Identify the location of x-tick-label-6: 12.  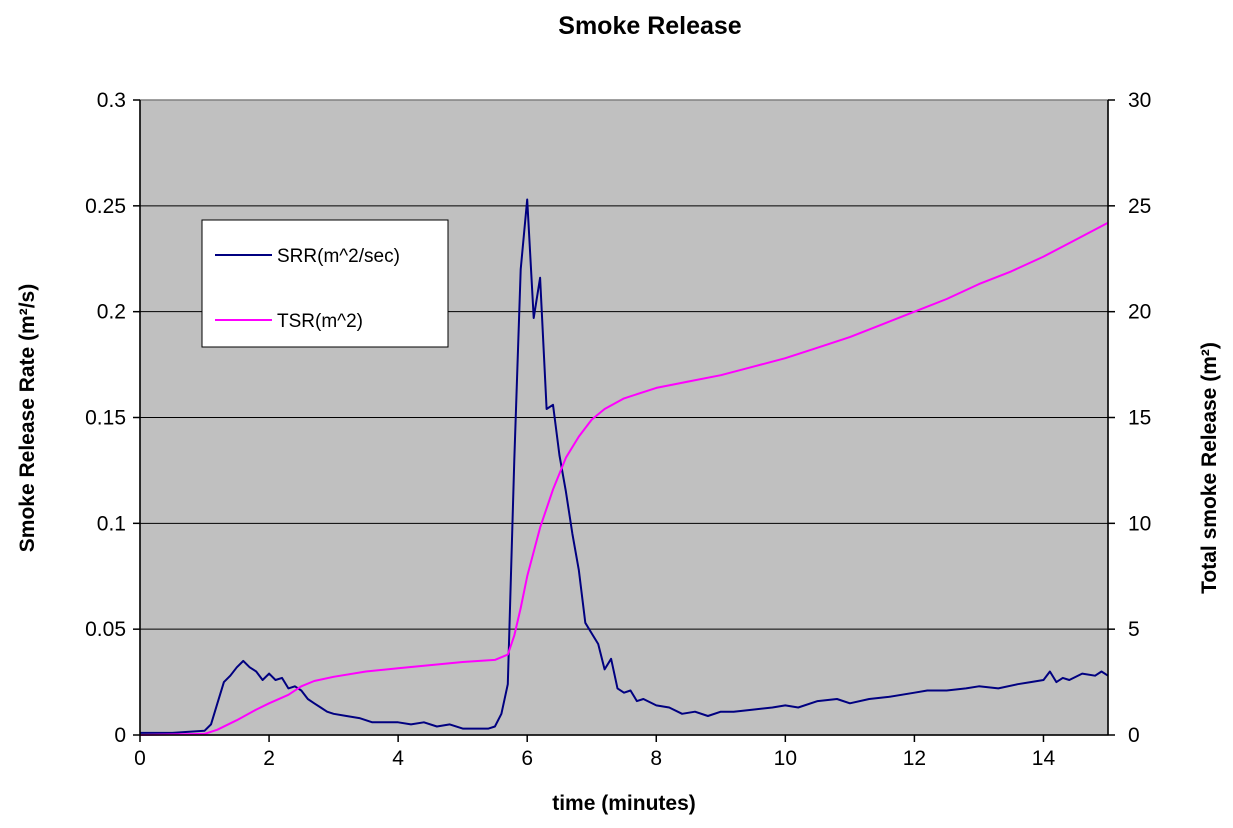
(914, 758).